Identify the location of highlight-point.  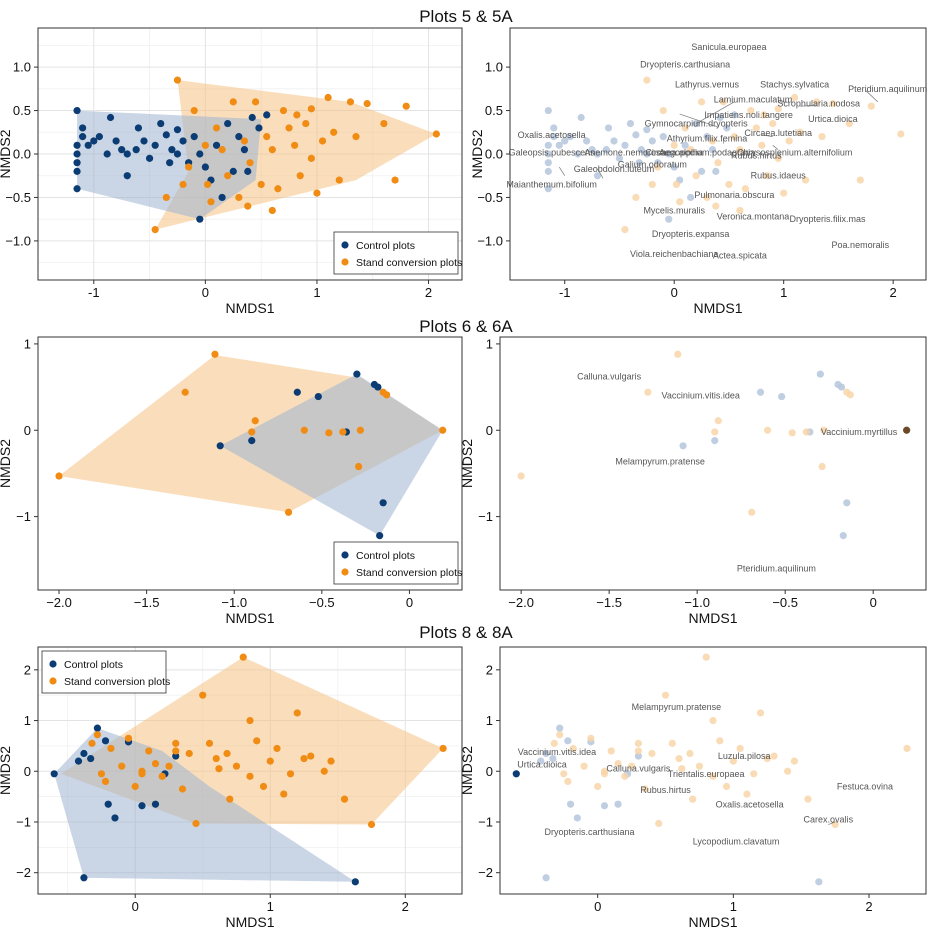
(516, 774).